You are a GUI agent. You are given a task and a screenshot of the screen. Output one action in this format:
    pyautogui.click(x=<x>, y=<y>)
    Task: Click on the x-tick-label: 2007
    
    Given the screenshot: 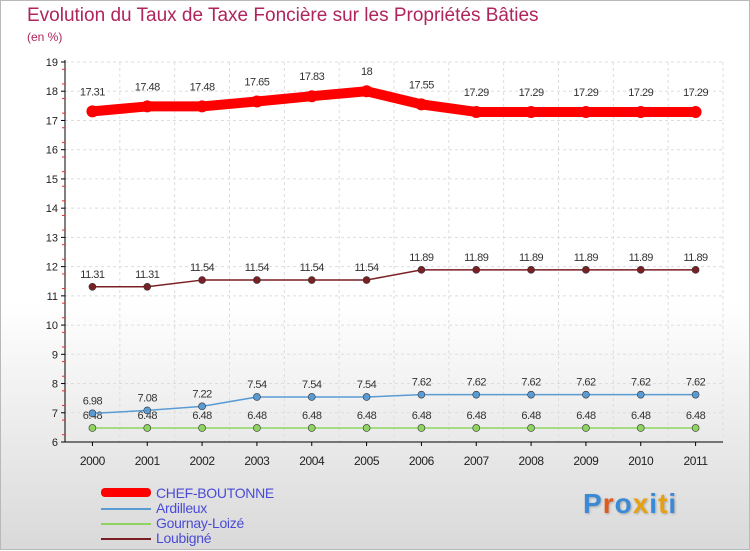 What is the action you would take?
    pyautogui.click(x=477, y=461)
    